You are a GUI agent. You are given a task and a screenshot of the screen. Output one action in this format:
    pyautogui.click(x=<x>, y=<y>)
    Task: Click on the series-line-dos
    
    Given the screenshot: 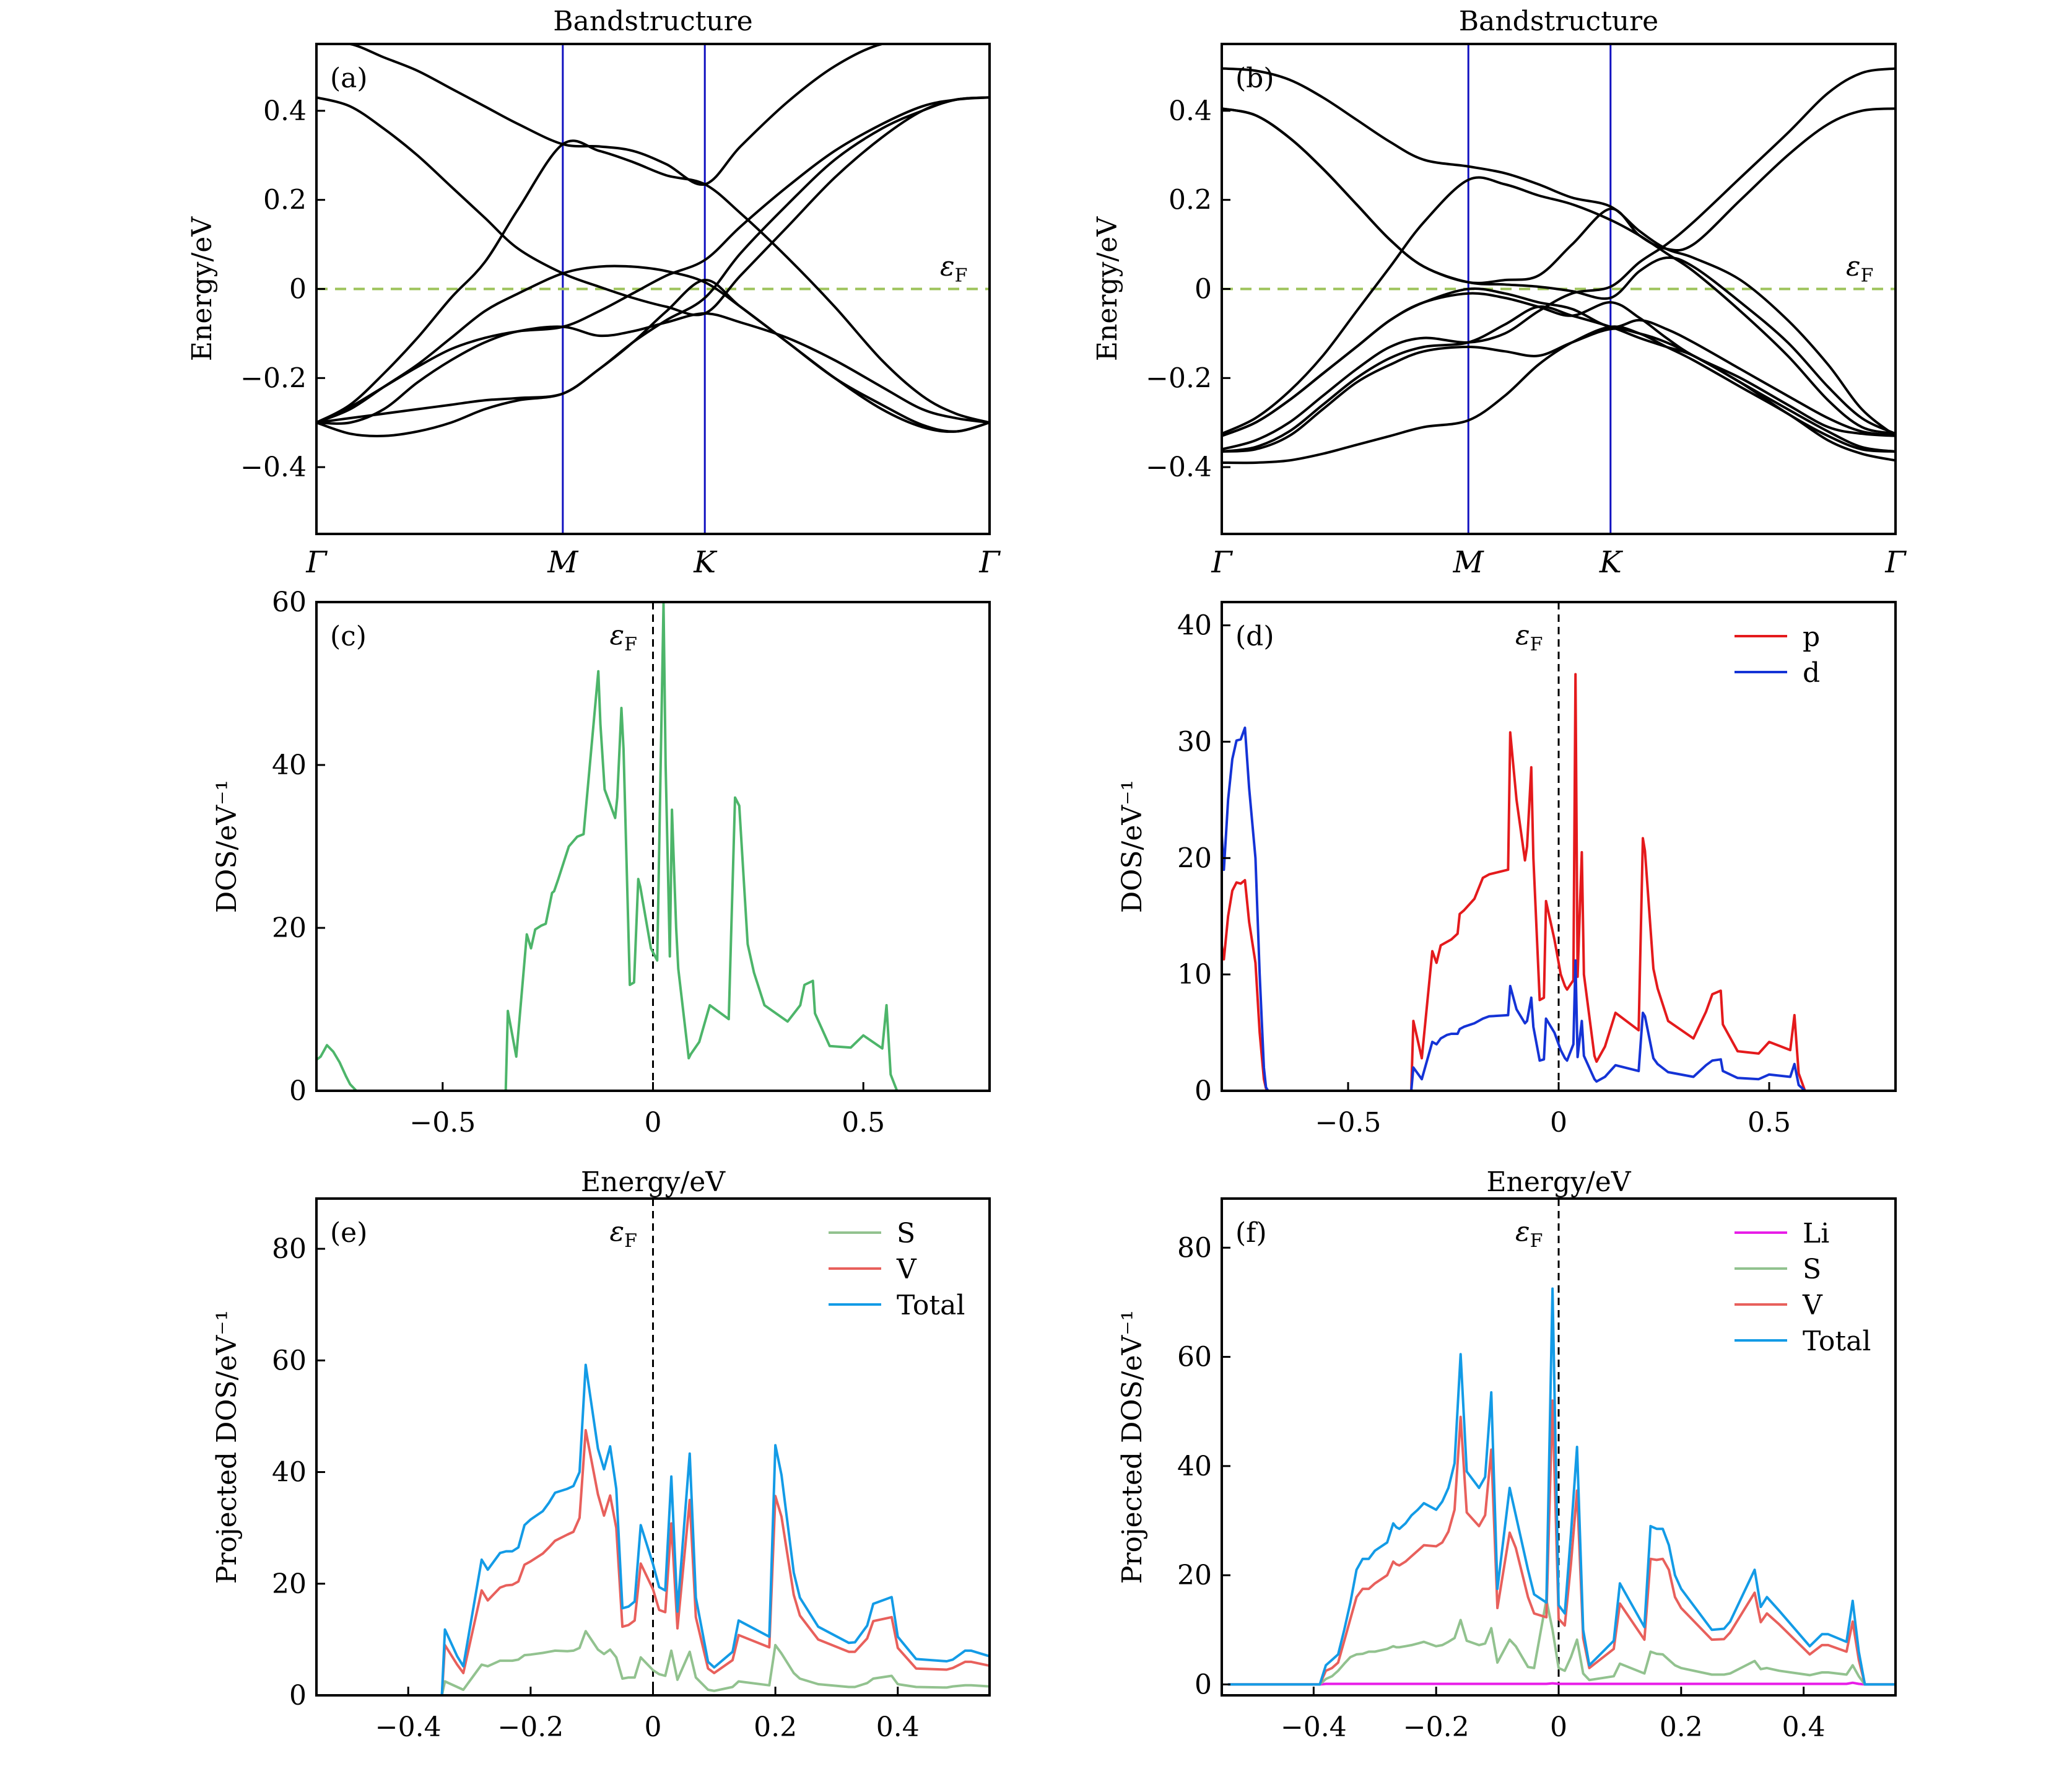 What is the action you would take?
    pyautogui.click(x=653, y=846)
    